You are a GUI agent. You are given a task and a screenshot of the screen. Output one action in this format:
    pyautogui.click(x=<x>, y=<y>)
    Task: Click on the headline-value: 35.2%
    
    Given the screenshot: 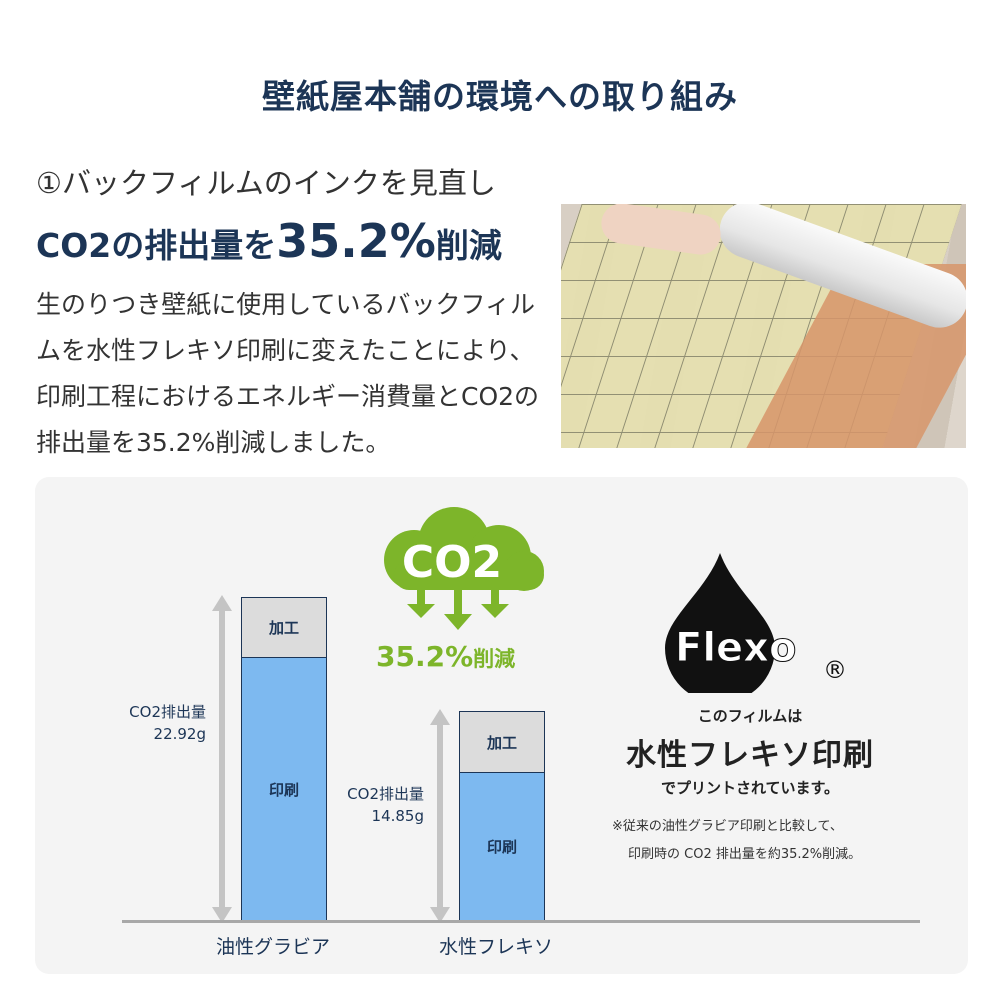 What is the action you would take?
    pyautogui.click(x=356, y=241)
    